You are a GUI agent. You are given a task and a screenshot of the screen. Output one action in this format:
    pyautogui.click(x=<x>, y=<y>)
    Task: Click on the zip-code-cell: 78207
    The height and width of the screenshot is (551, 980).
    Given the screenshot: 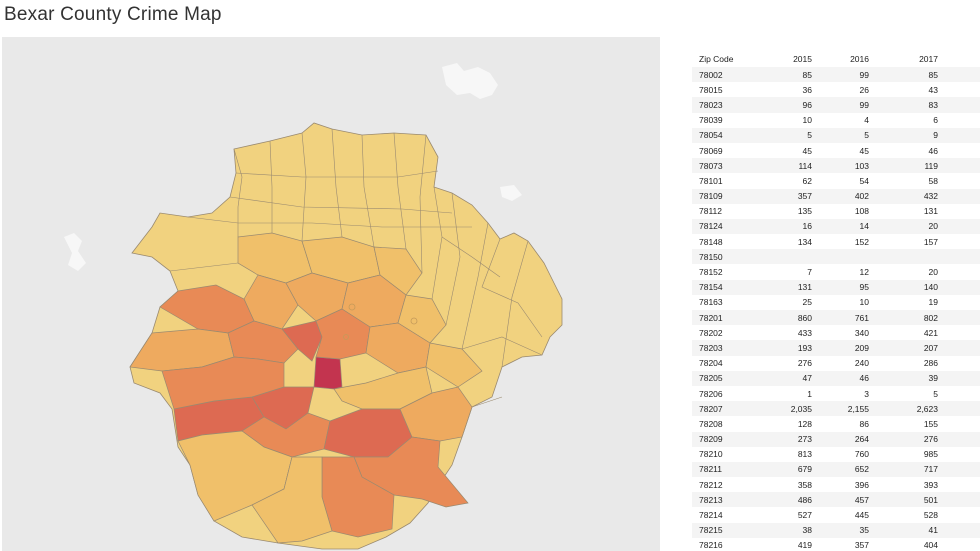 What is the action you would take?
    pyautogui.click(x=720, y=409)
    